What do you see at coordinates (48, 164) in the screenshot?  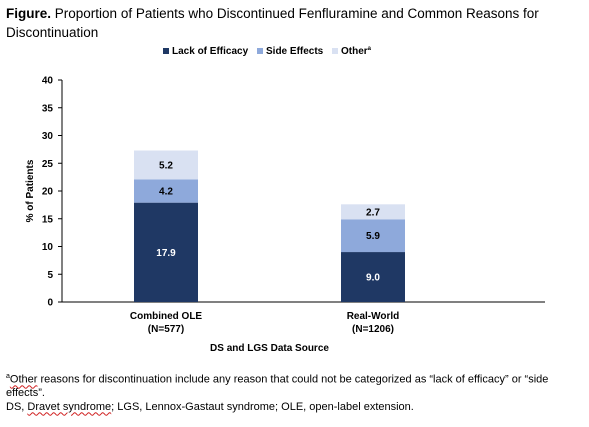 I see `y-tick-label: 25` at bounding box center [48, 164].